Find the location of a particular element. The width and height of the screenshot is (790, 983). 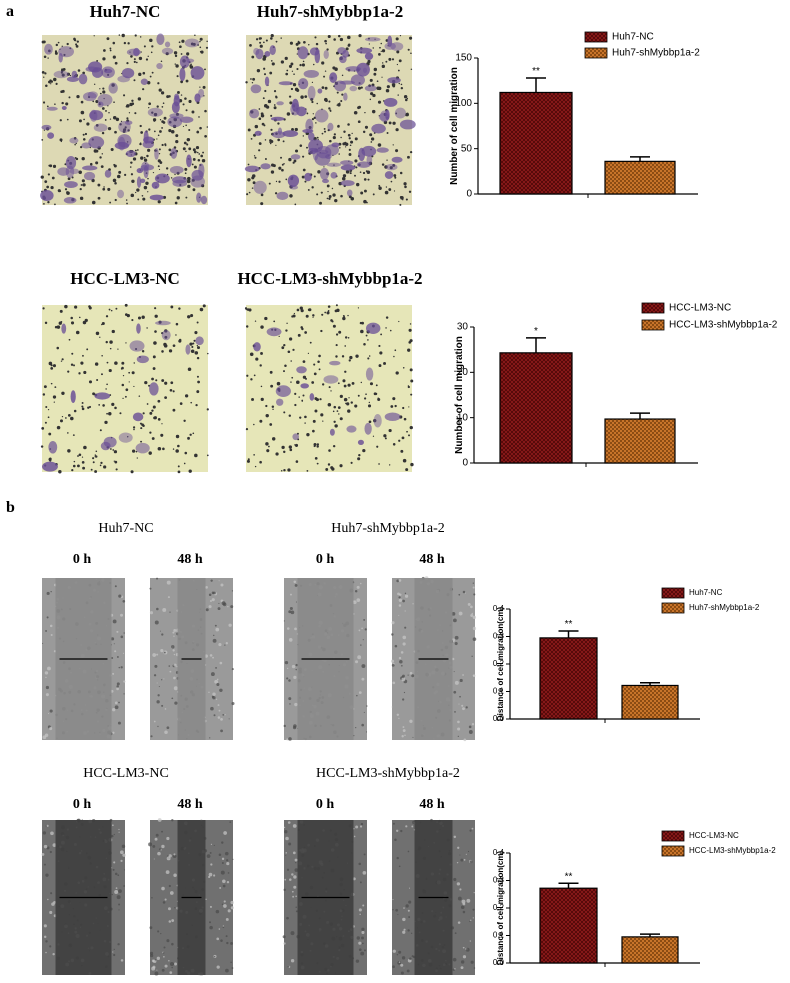

y-tick-label: 10 is located at coordinates (463, 417).